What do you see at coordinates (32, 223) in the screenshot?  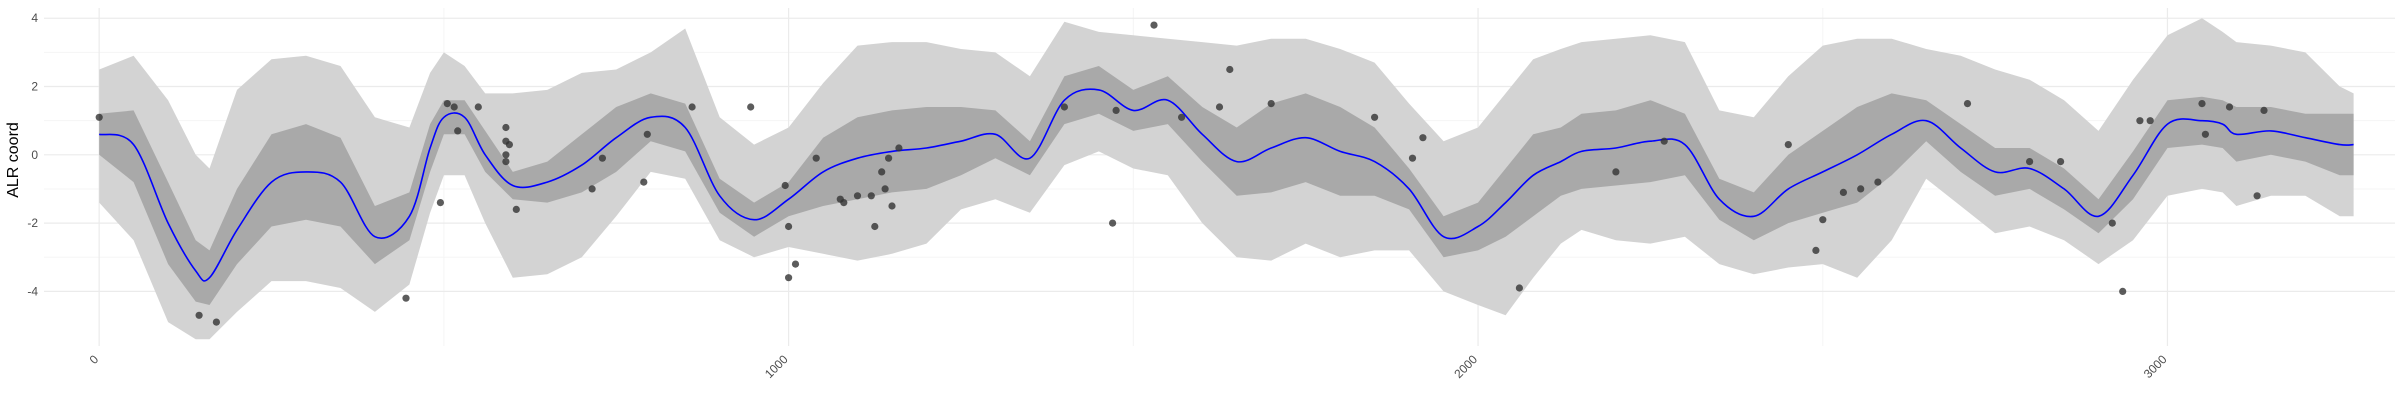 I see `y-tick-label: -2` at bounding box center [32, 223].